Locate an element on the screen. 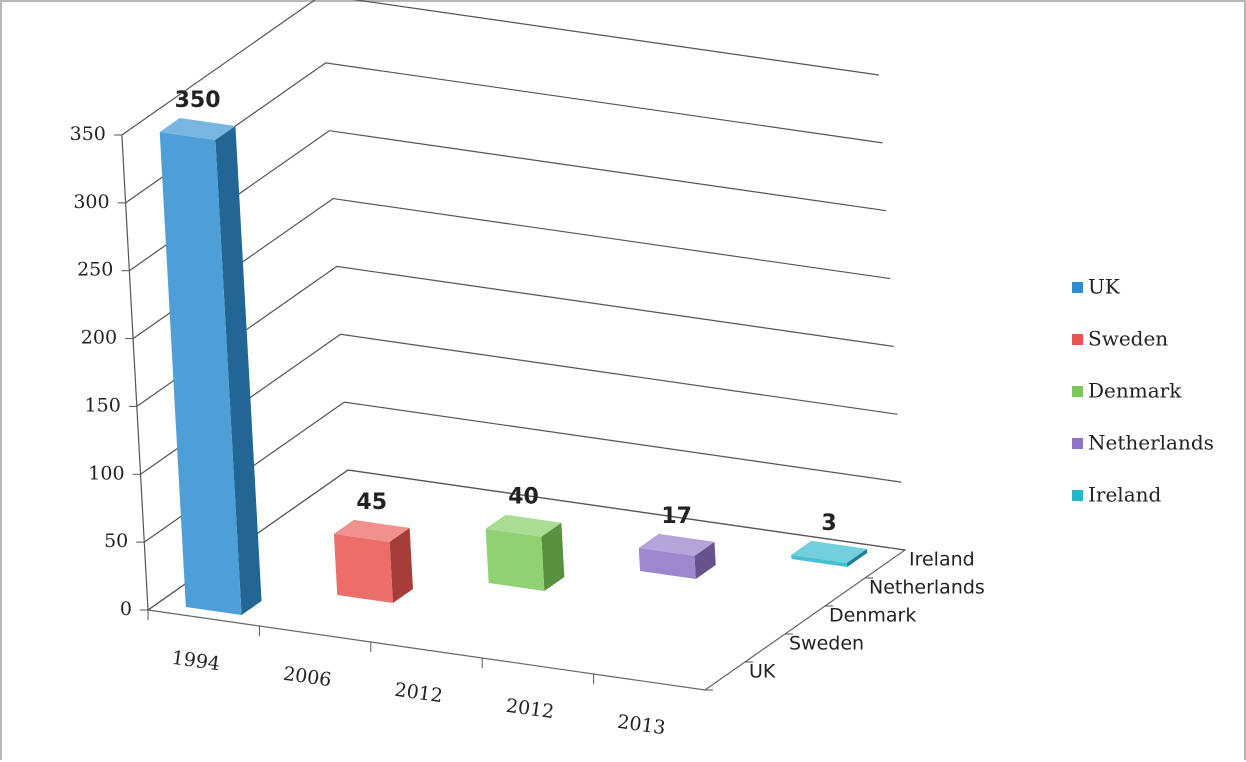  legend-label: UK is located at coordinates (1104, 287).